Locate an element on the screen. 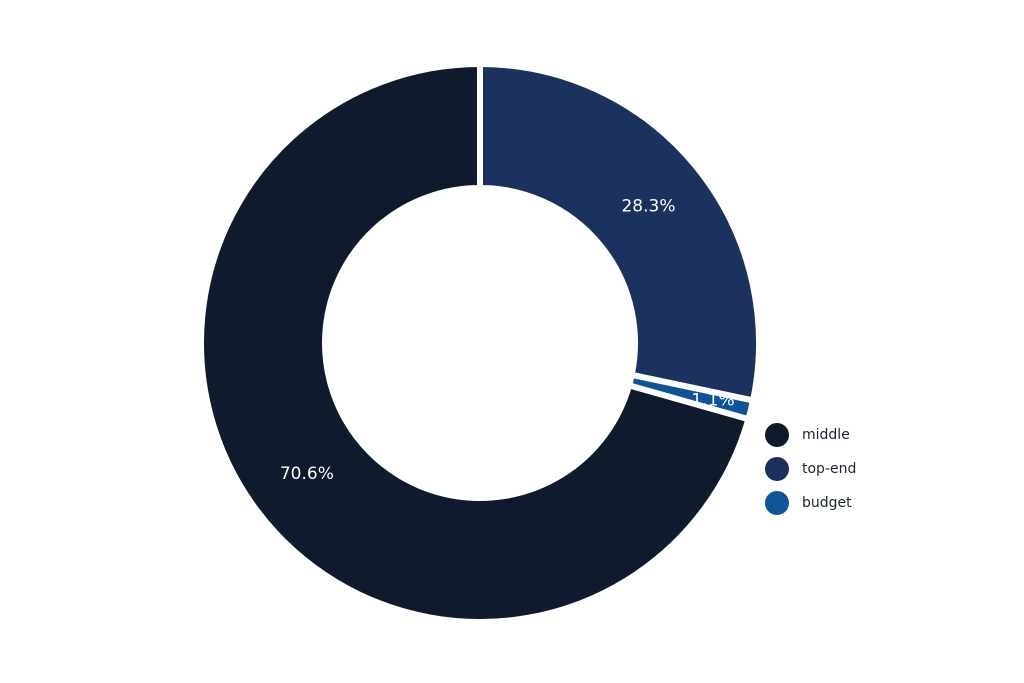 The height and width of the screenshot is (683, 1024). legend-label: budget is located at coordinates (827, 503).